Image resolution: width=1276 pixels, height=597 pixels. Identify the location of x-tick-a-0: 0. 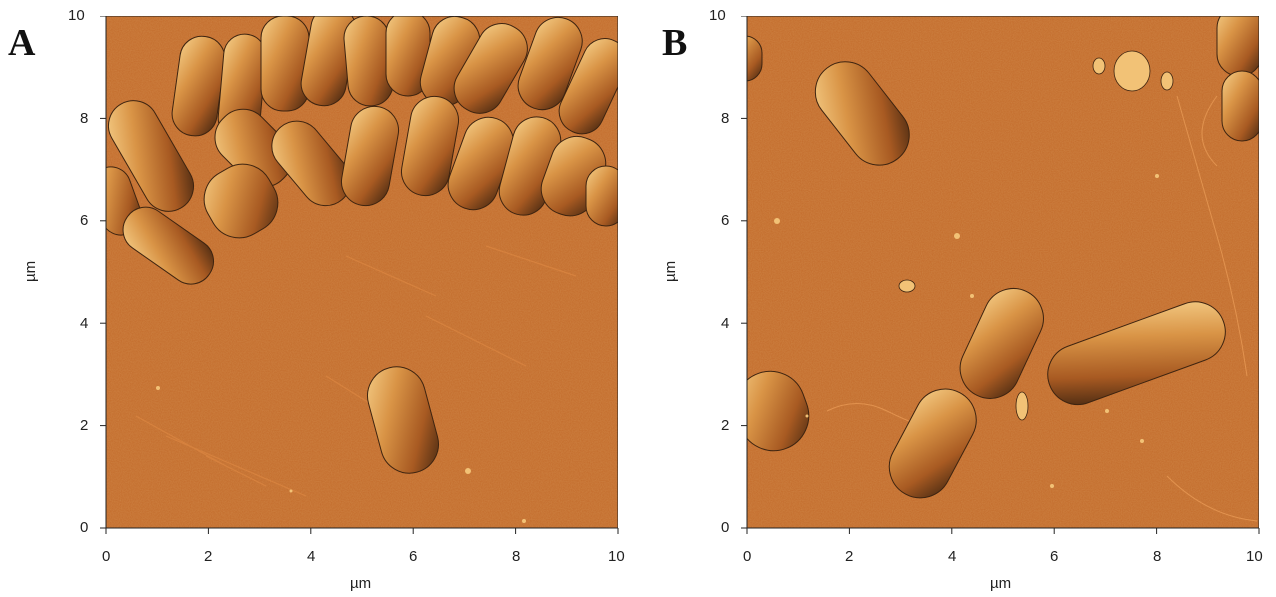
(106, 556).